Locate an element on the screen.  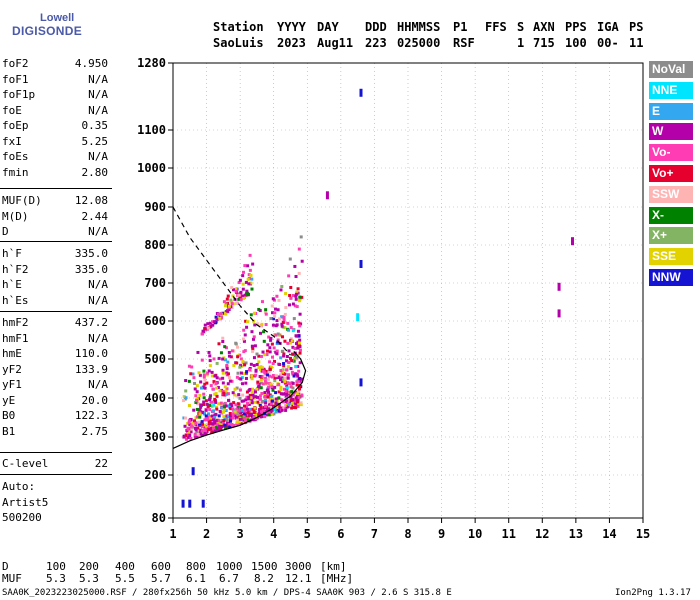
footer-d-1500: 1500 is located at coordinates (264, 566).